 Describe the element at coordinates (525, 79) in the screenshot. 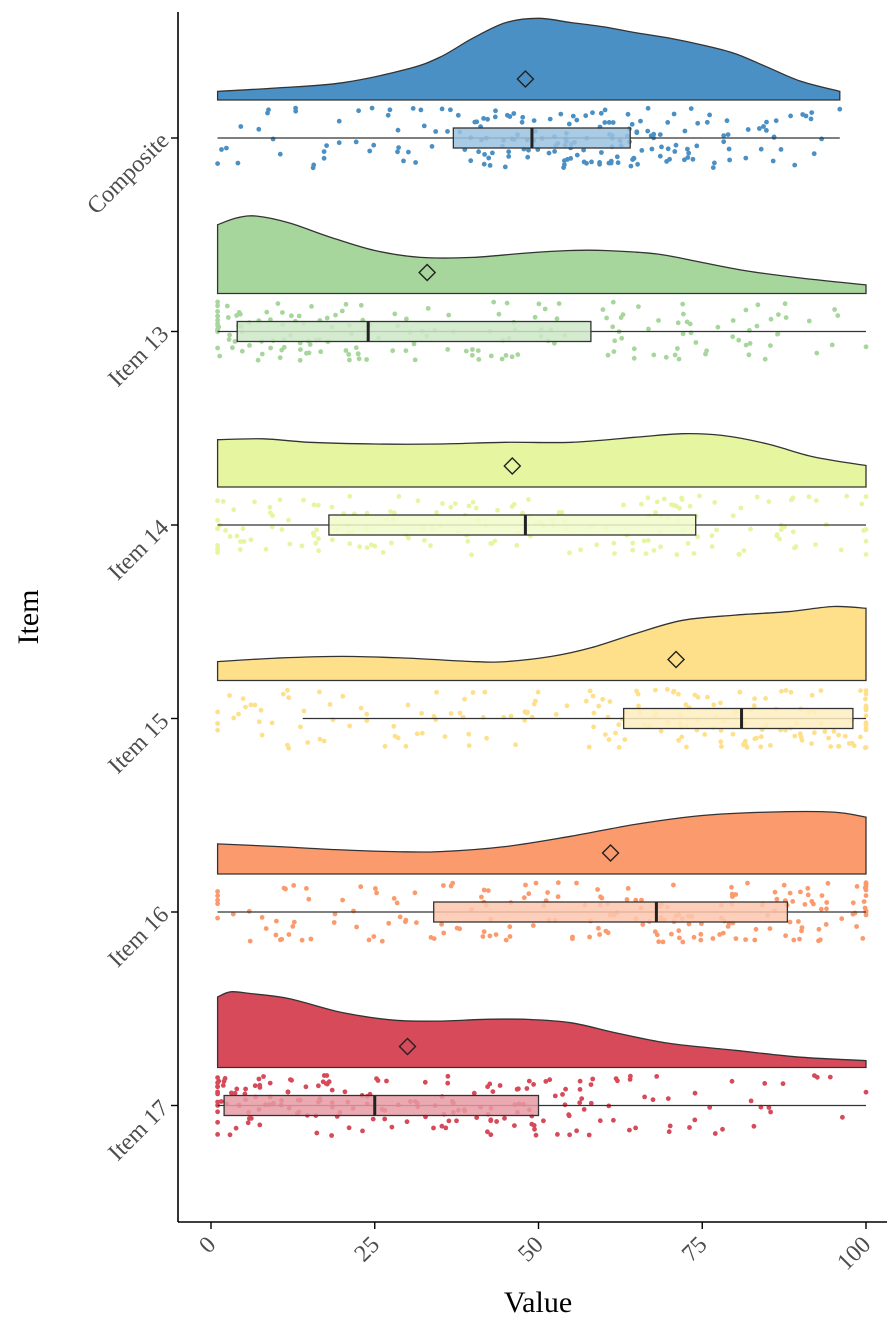

I see `mean-marker-composite` at that location.